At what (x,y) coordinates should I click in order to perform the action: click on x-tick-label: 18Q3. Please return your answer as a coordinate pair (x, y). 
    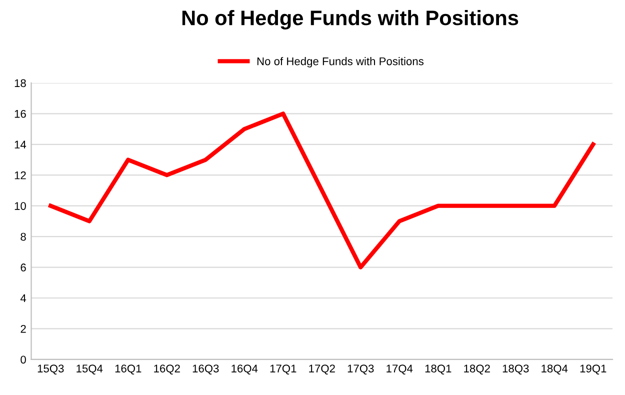
    Looking at the image, I should click on (515, 369).